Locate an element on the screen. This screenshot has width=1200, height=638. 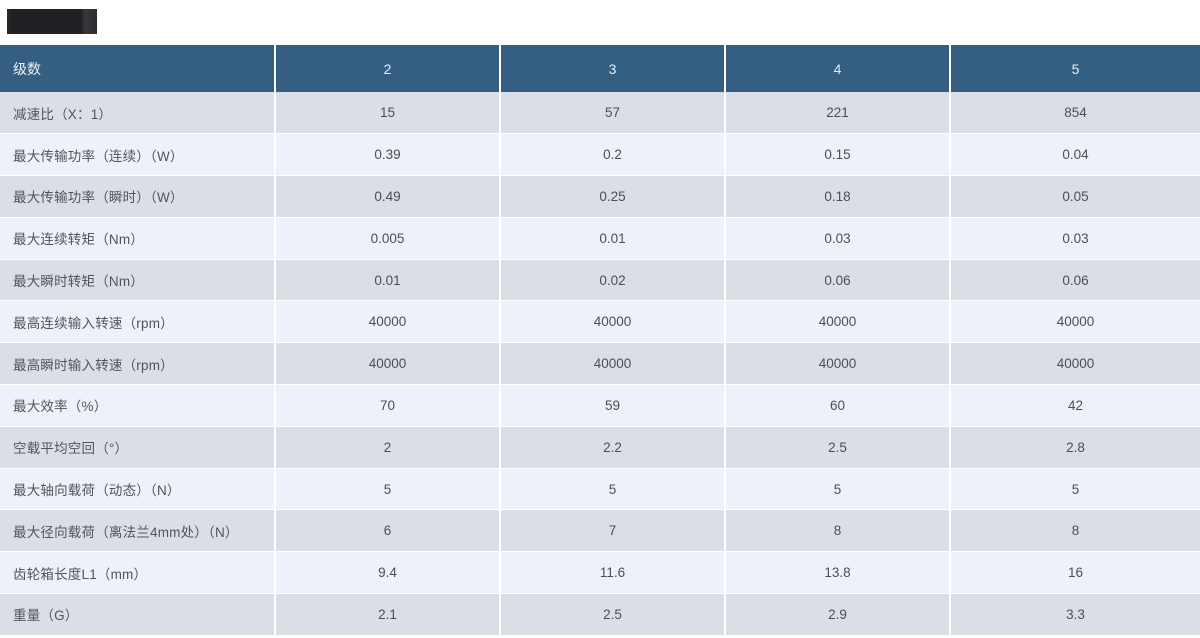
row-label: 最大径向载荷（离法兰4mm处）（N） is located at coordinates (138, 531).